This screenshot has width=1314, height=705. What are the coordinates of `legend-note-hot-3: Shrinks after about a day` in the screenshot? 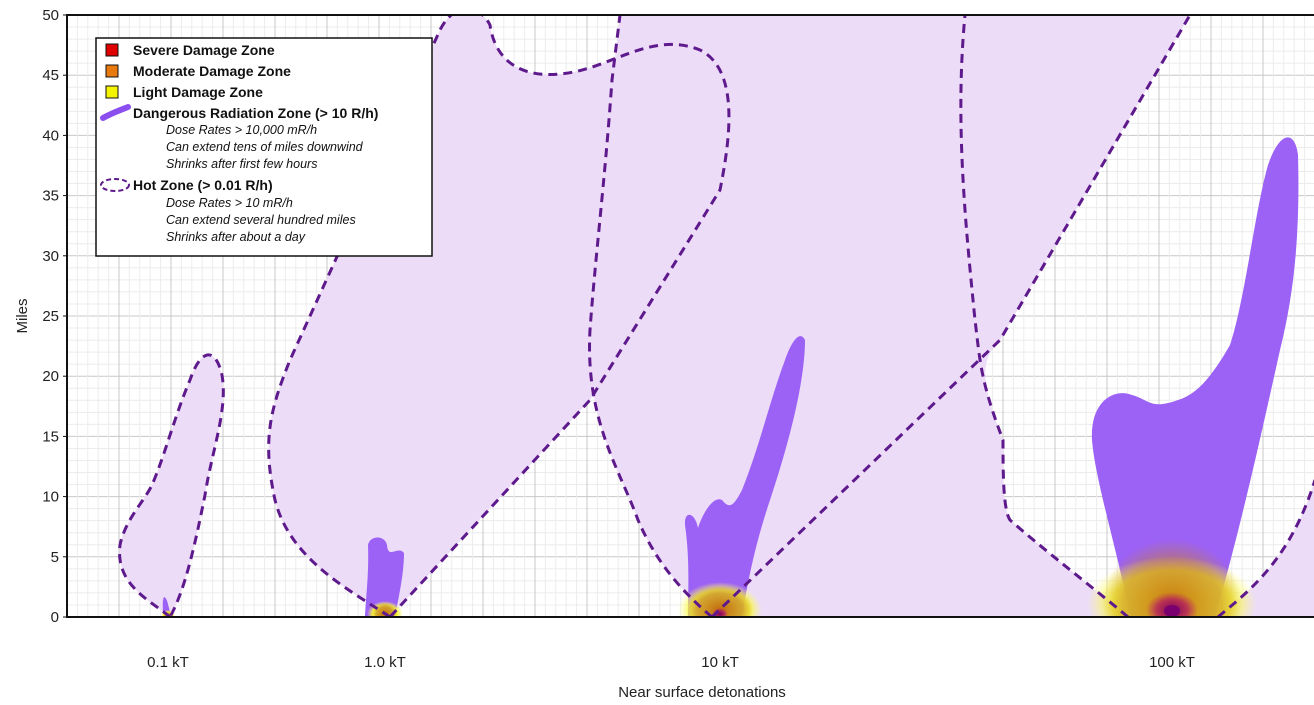 It's located at (236, 237).